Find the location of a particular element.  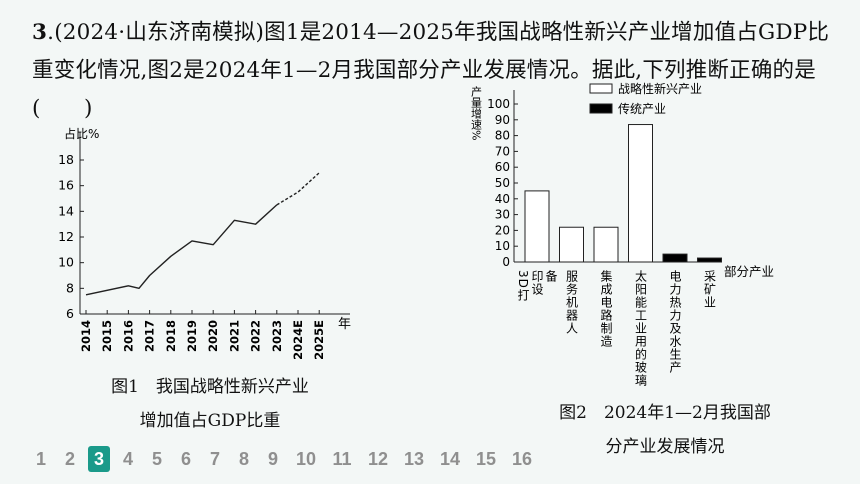

x-axis-label: 部分产业 is located at coordinates (749, 271).